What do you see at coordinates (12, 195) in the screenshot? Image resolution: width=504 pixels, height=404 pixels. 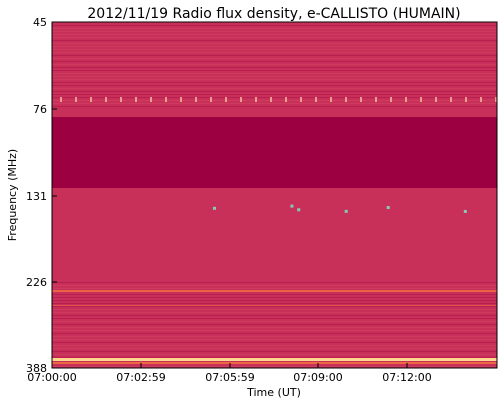 I see `y-axis-label: Frequency (MHz)` at bounding box center [12, 195].